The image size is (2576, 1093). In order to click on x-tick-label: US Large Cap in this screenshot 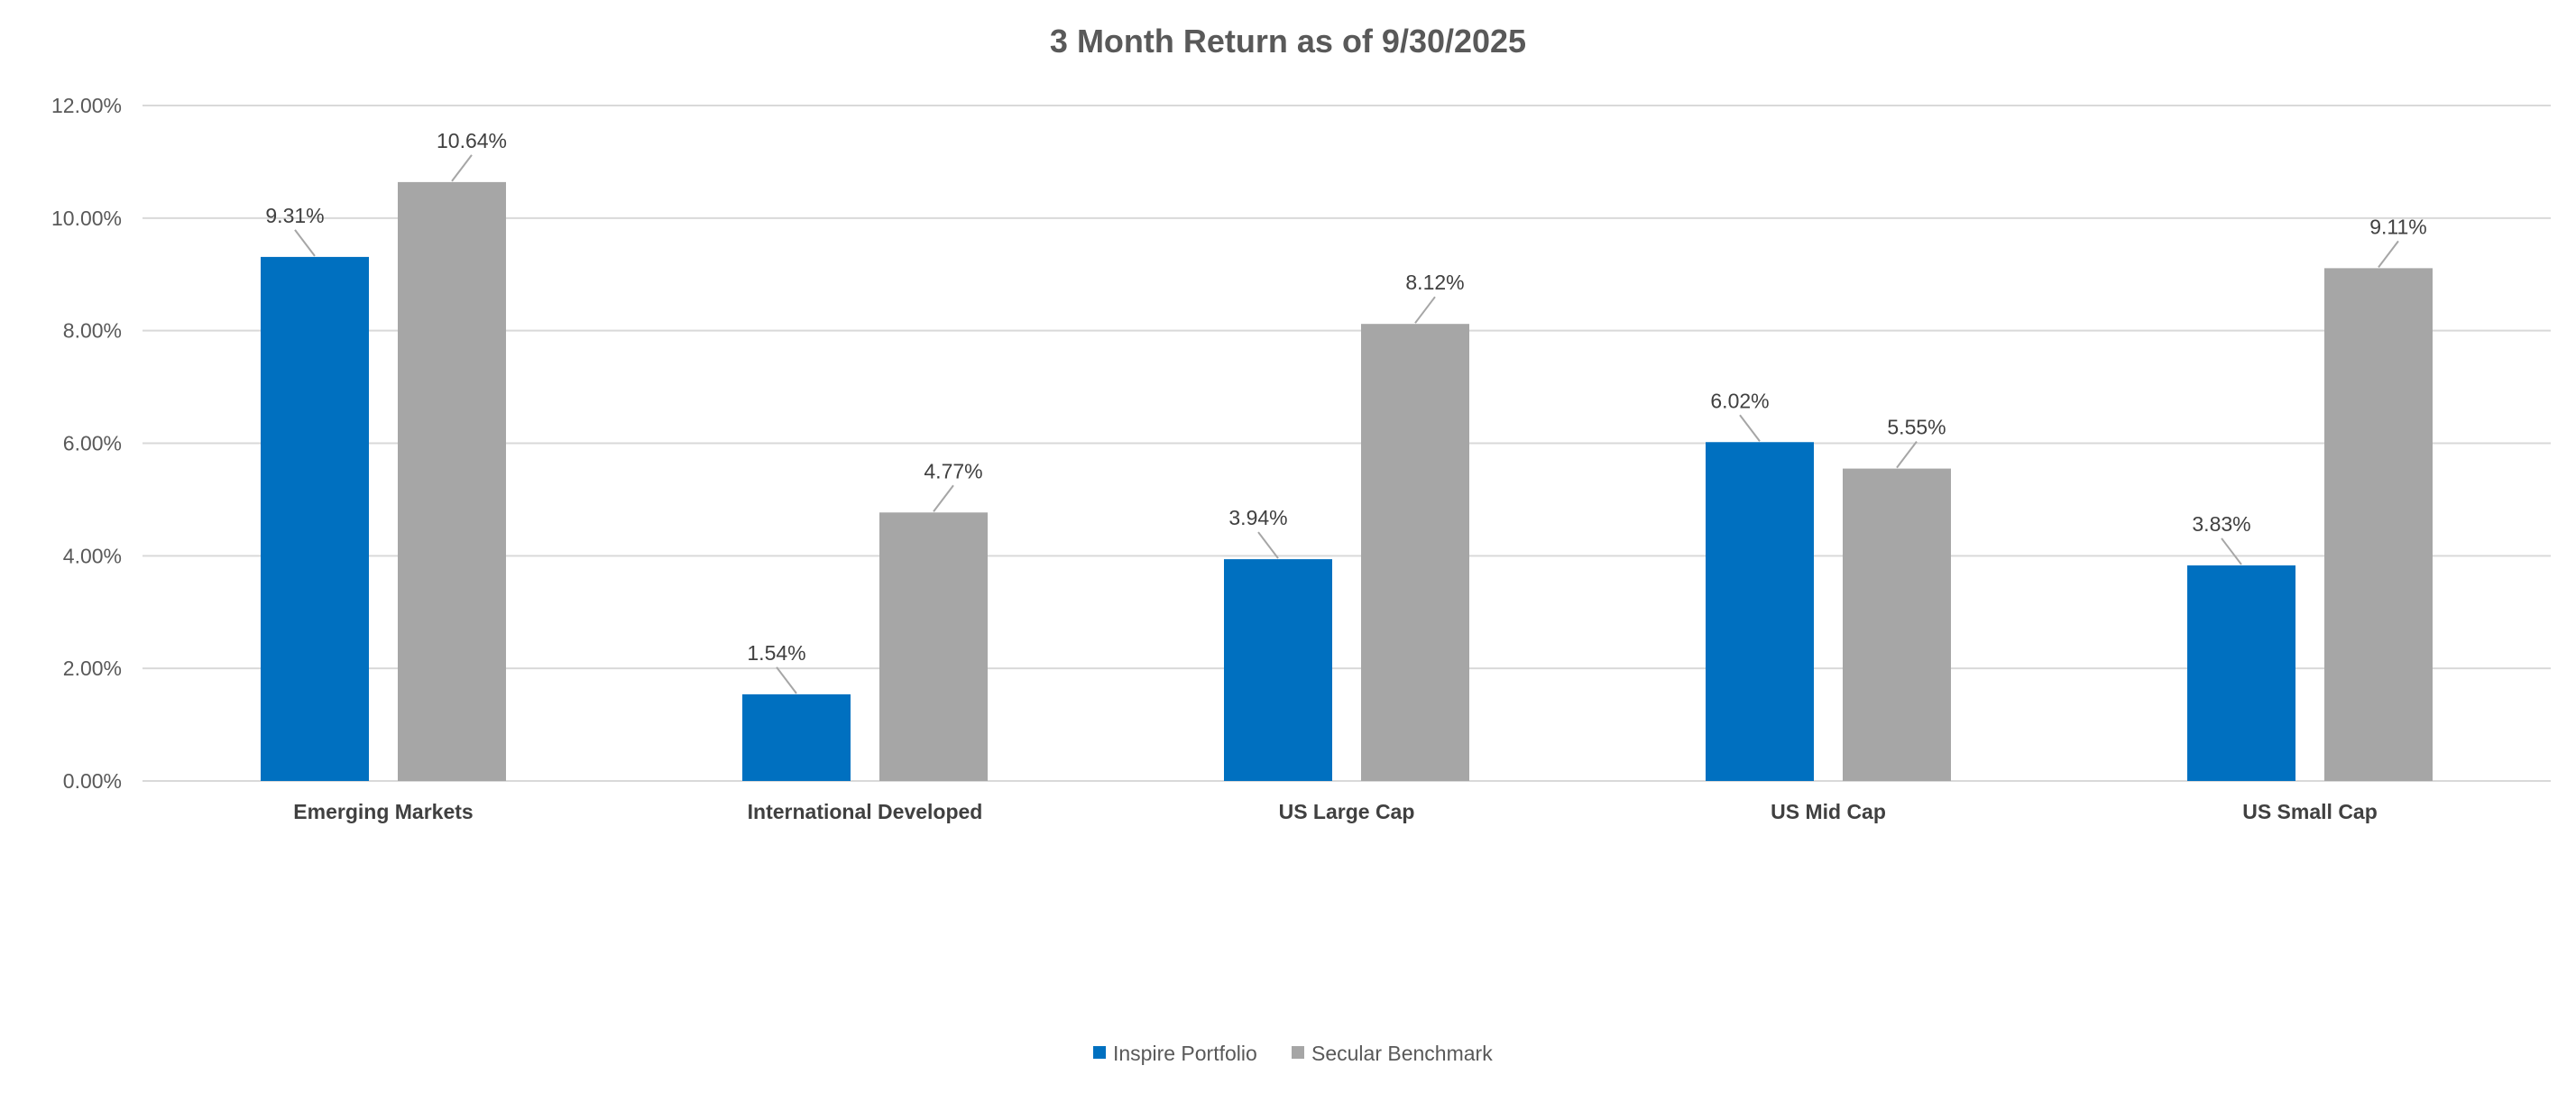, I will do `click(1347, 811)`.